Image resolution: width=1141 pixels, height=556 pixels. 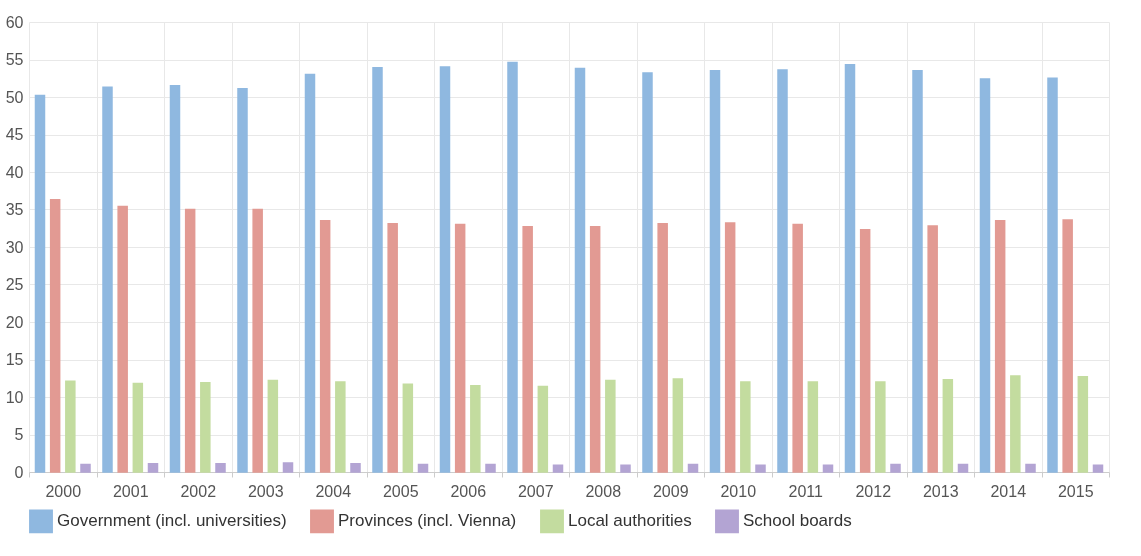 I want to click on legend-label: Provinces (incl. Vienna), so click(x=427, y=521).